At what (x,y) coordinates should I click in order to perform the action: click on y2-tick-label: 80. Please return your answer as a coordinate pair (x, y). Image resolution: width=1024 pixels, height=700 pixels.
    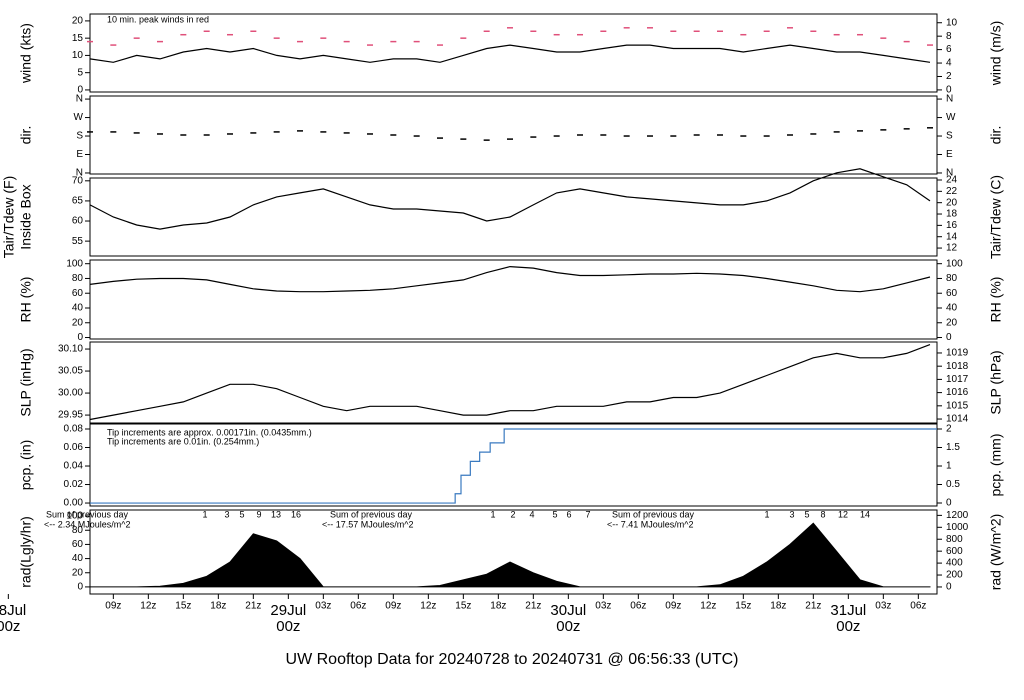
    Looking at the image, I should click on (952, 278).